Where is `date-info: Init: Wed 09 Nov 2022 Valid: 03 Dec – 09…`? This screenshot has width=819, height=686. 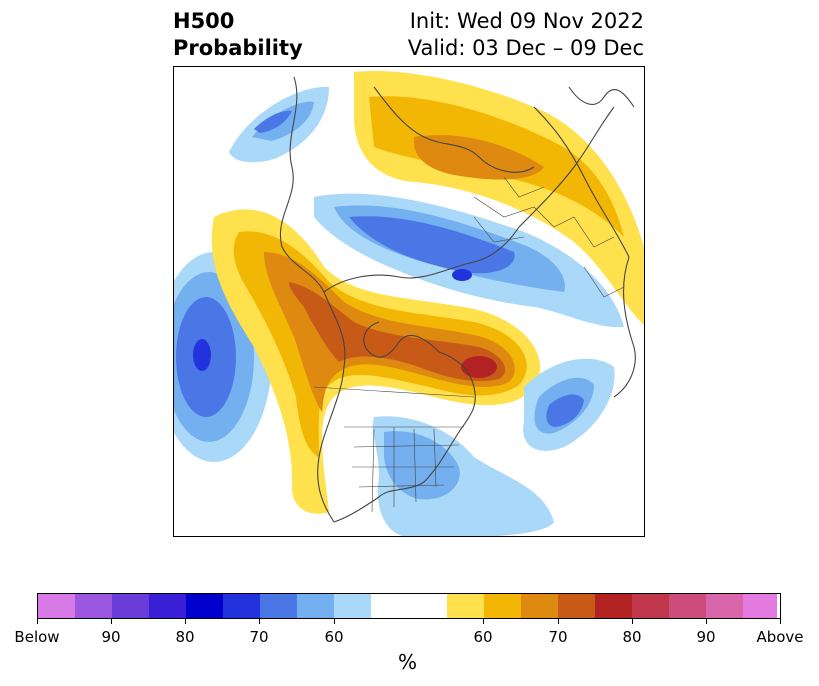 date-info: Init: Wed 09 Nov 2022 Valid: 03 Dec – 09… is located at coordinates (526, 35).